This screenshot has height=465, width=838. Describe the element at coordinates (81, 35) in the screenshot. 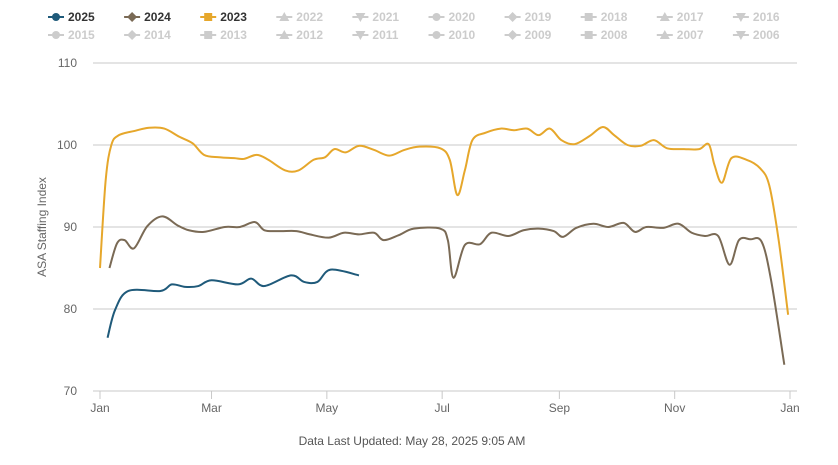

I see `legend-label: 2015` at that location.